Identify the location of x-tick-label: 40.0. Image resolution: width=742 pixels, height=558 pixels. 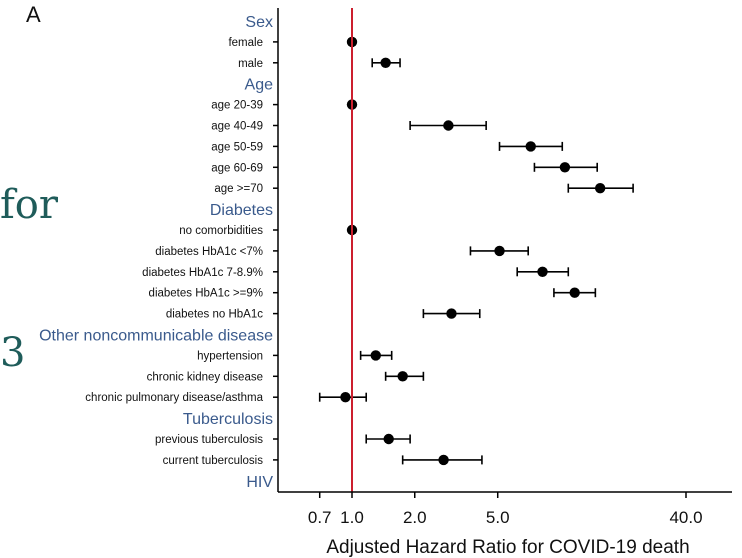
(685, 517).